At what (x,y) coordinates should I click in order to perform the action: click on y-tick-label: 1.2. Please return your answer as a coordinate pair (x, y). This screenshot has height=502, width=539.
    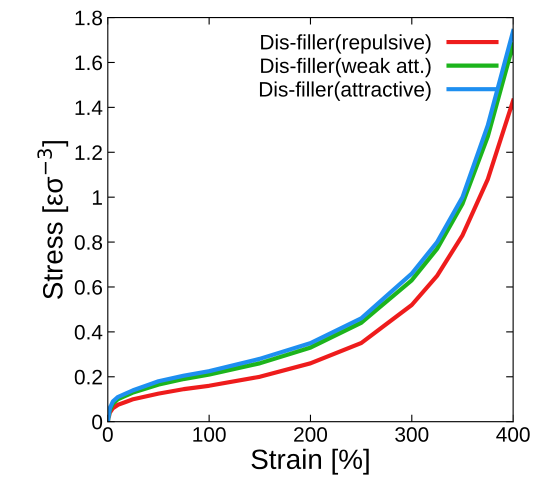
    Looking at the image, I should click on (89, 152).